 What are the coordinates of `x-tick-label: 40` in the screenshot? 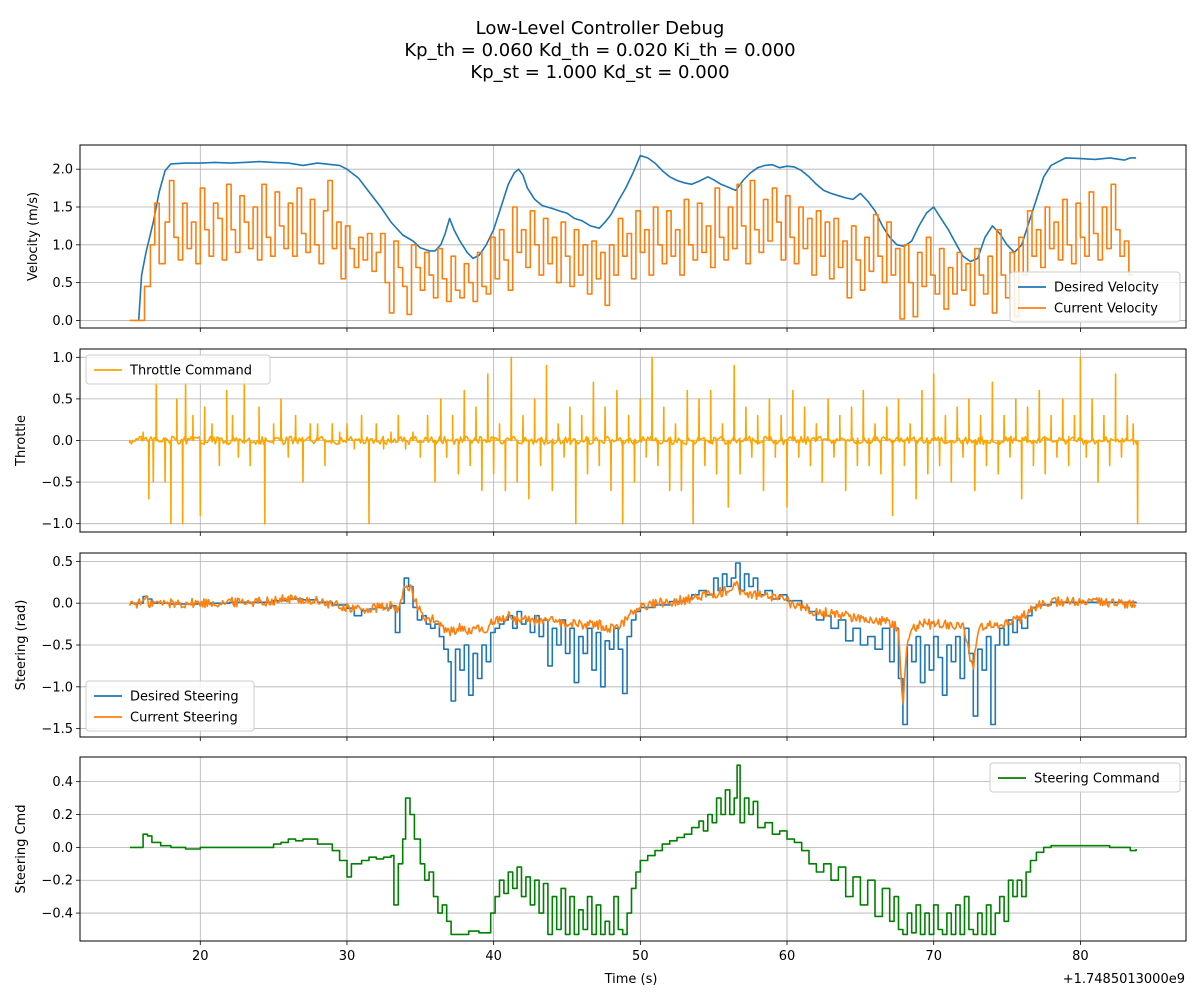 It's located at (493, 956).